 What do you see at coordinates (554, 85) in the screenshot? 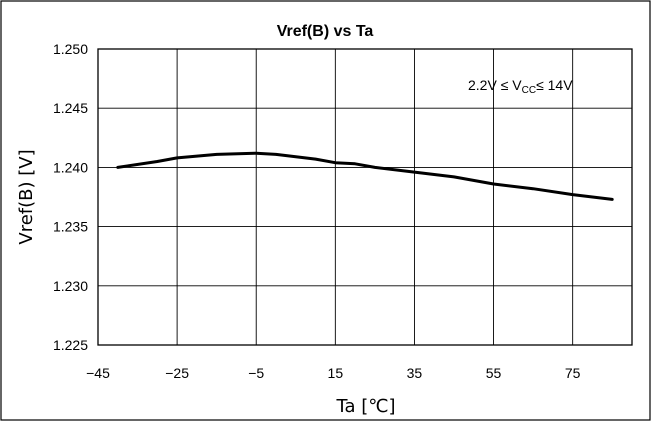
I see `annotation-suffix: ≤ 14V` at bounding box center [554, 85].